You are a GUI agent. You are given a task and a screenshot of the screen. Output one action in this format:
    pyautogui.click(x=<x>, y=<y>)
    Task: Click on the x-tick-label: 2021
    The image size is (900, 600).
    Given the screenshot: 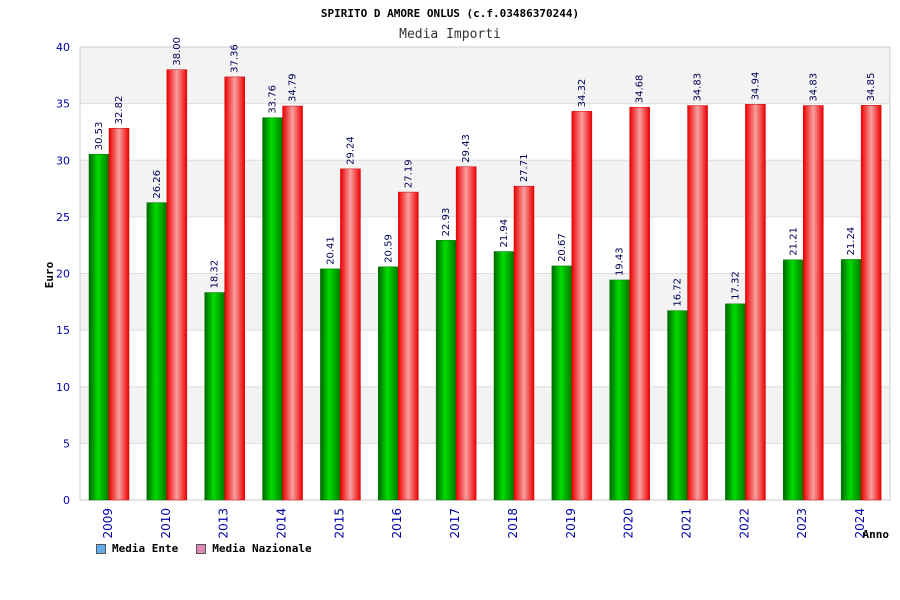 What is the action you would take?
    pyautogui.click(x=687, y=523)
    